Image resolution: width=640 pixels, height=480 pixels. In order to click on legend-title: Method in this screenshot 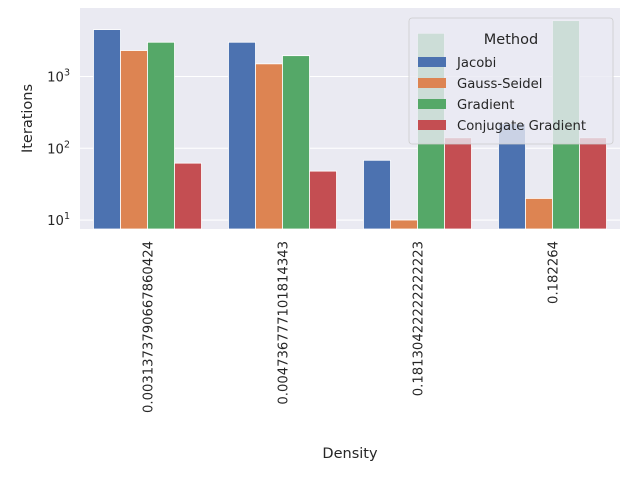, I will do `click(511, 40)`.